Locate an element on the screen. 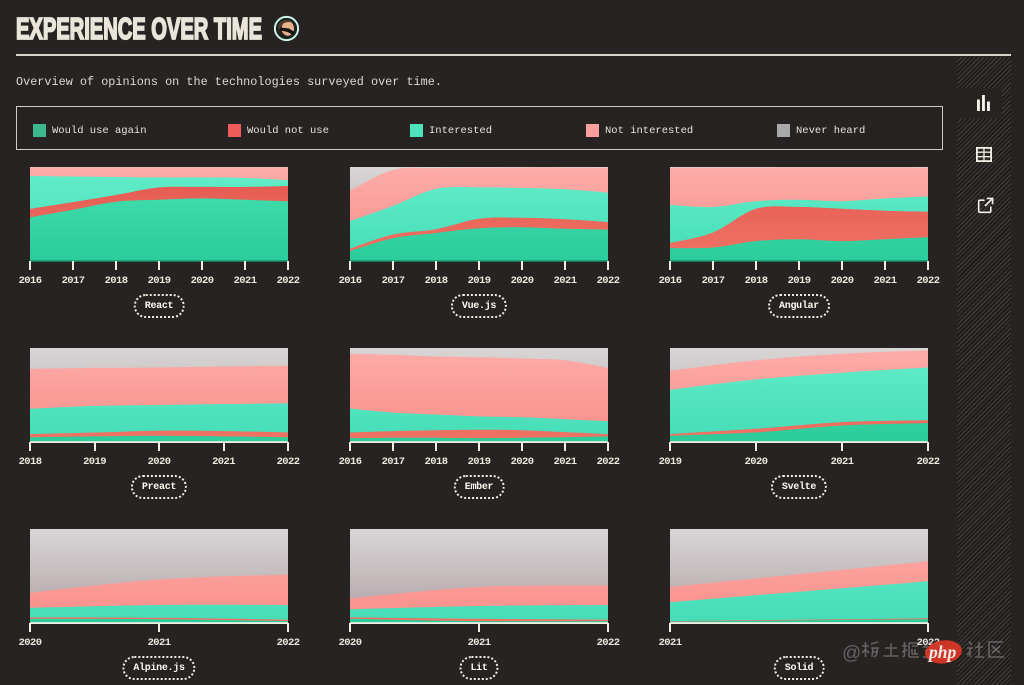 This screenshot has height=685, width=1024. svg-text: EXPERIENCE OVER TIME is located at coordinates (139, 29).